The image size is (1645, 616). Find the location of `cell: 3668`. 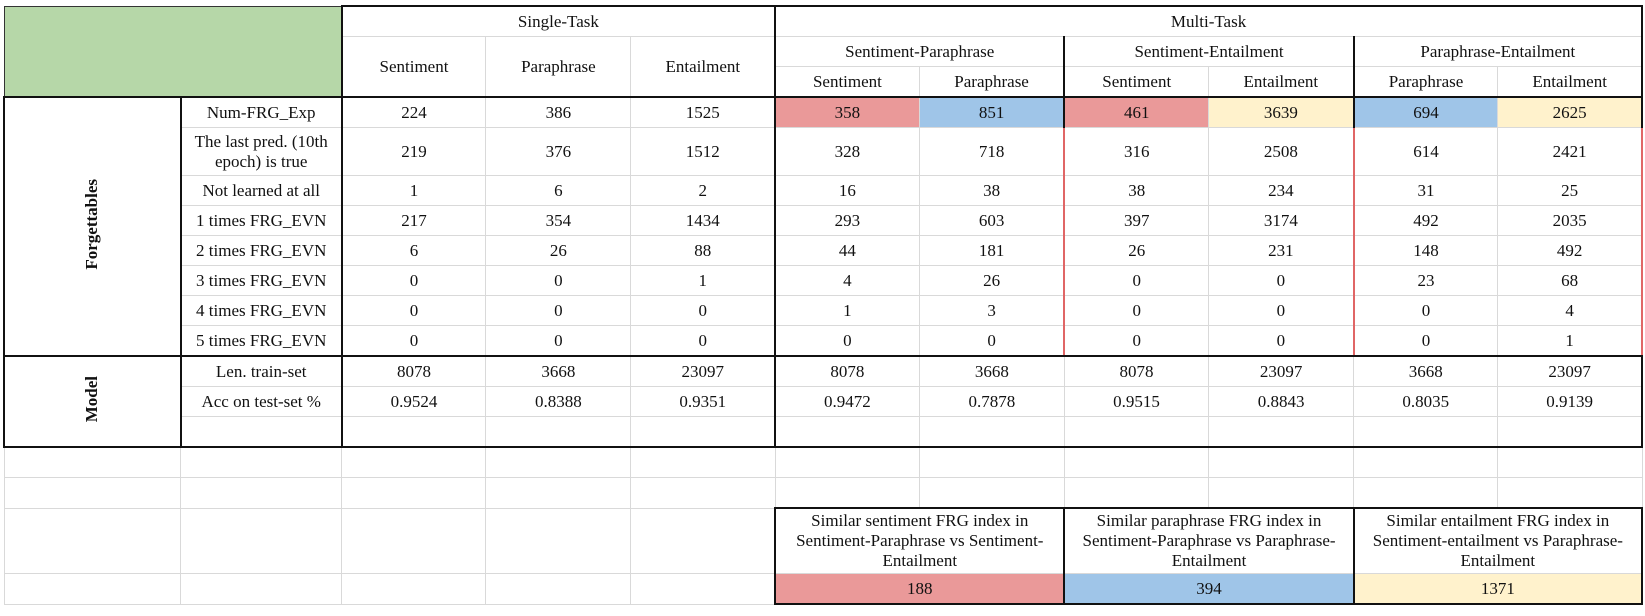

cell: 3668 is located at coordinates (558, 371).